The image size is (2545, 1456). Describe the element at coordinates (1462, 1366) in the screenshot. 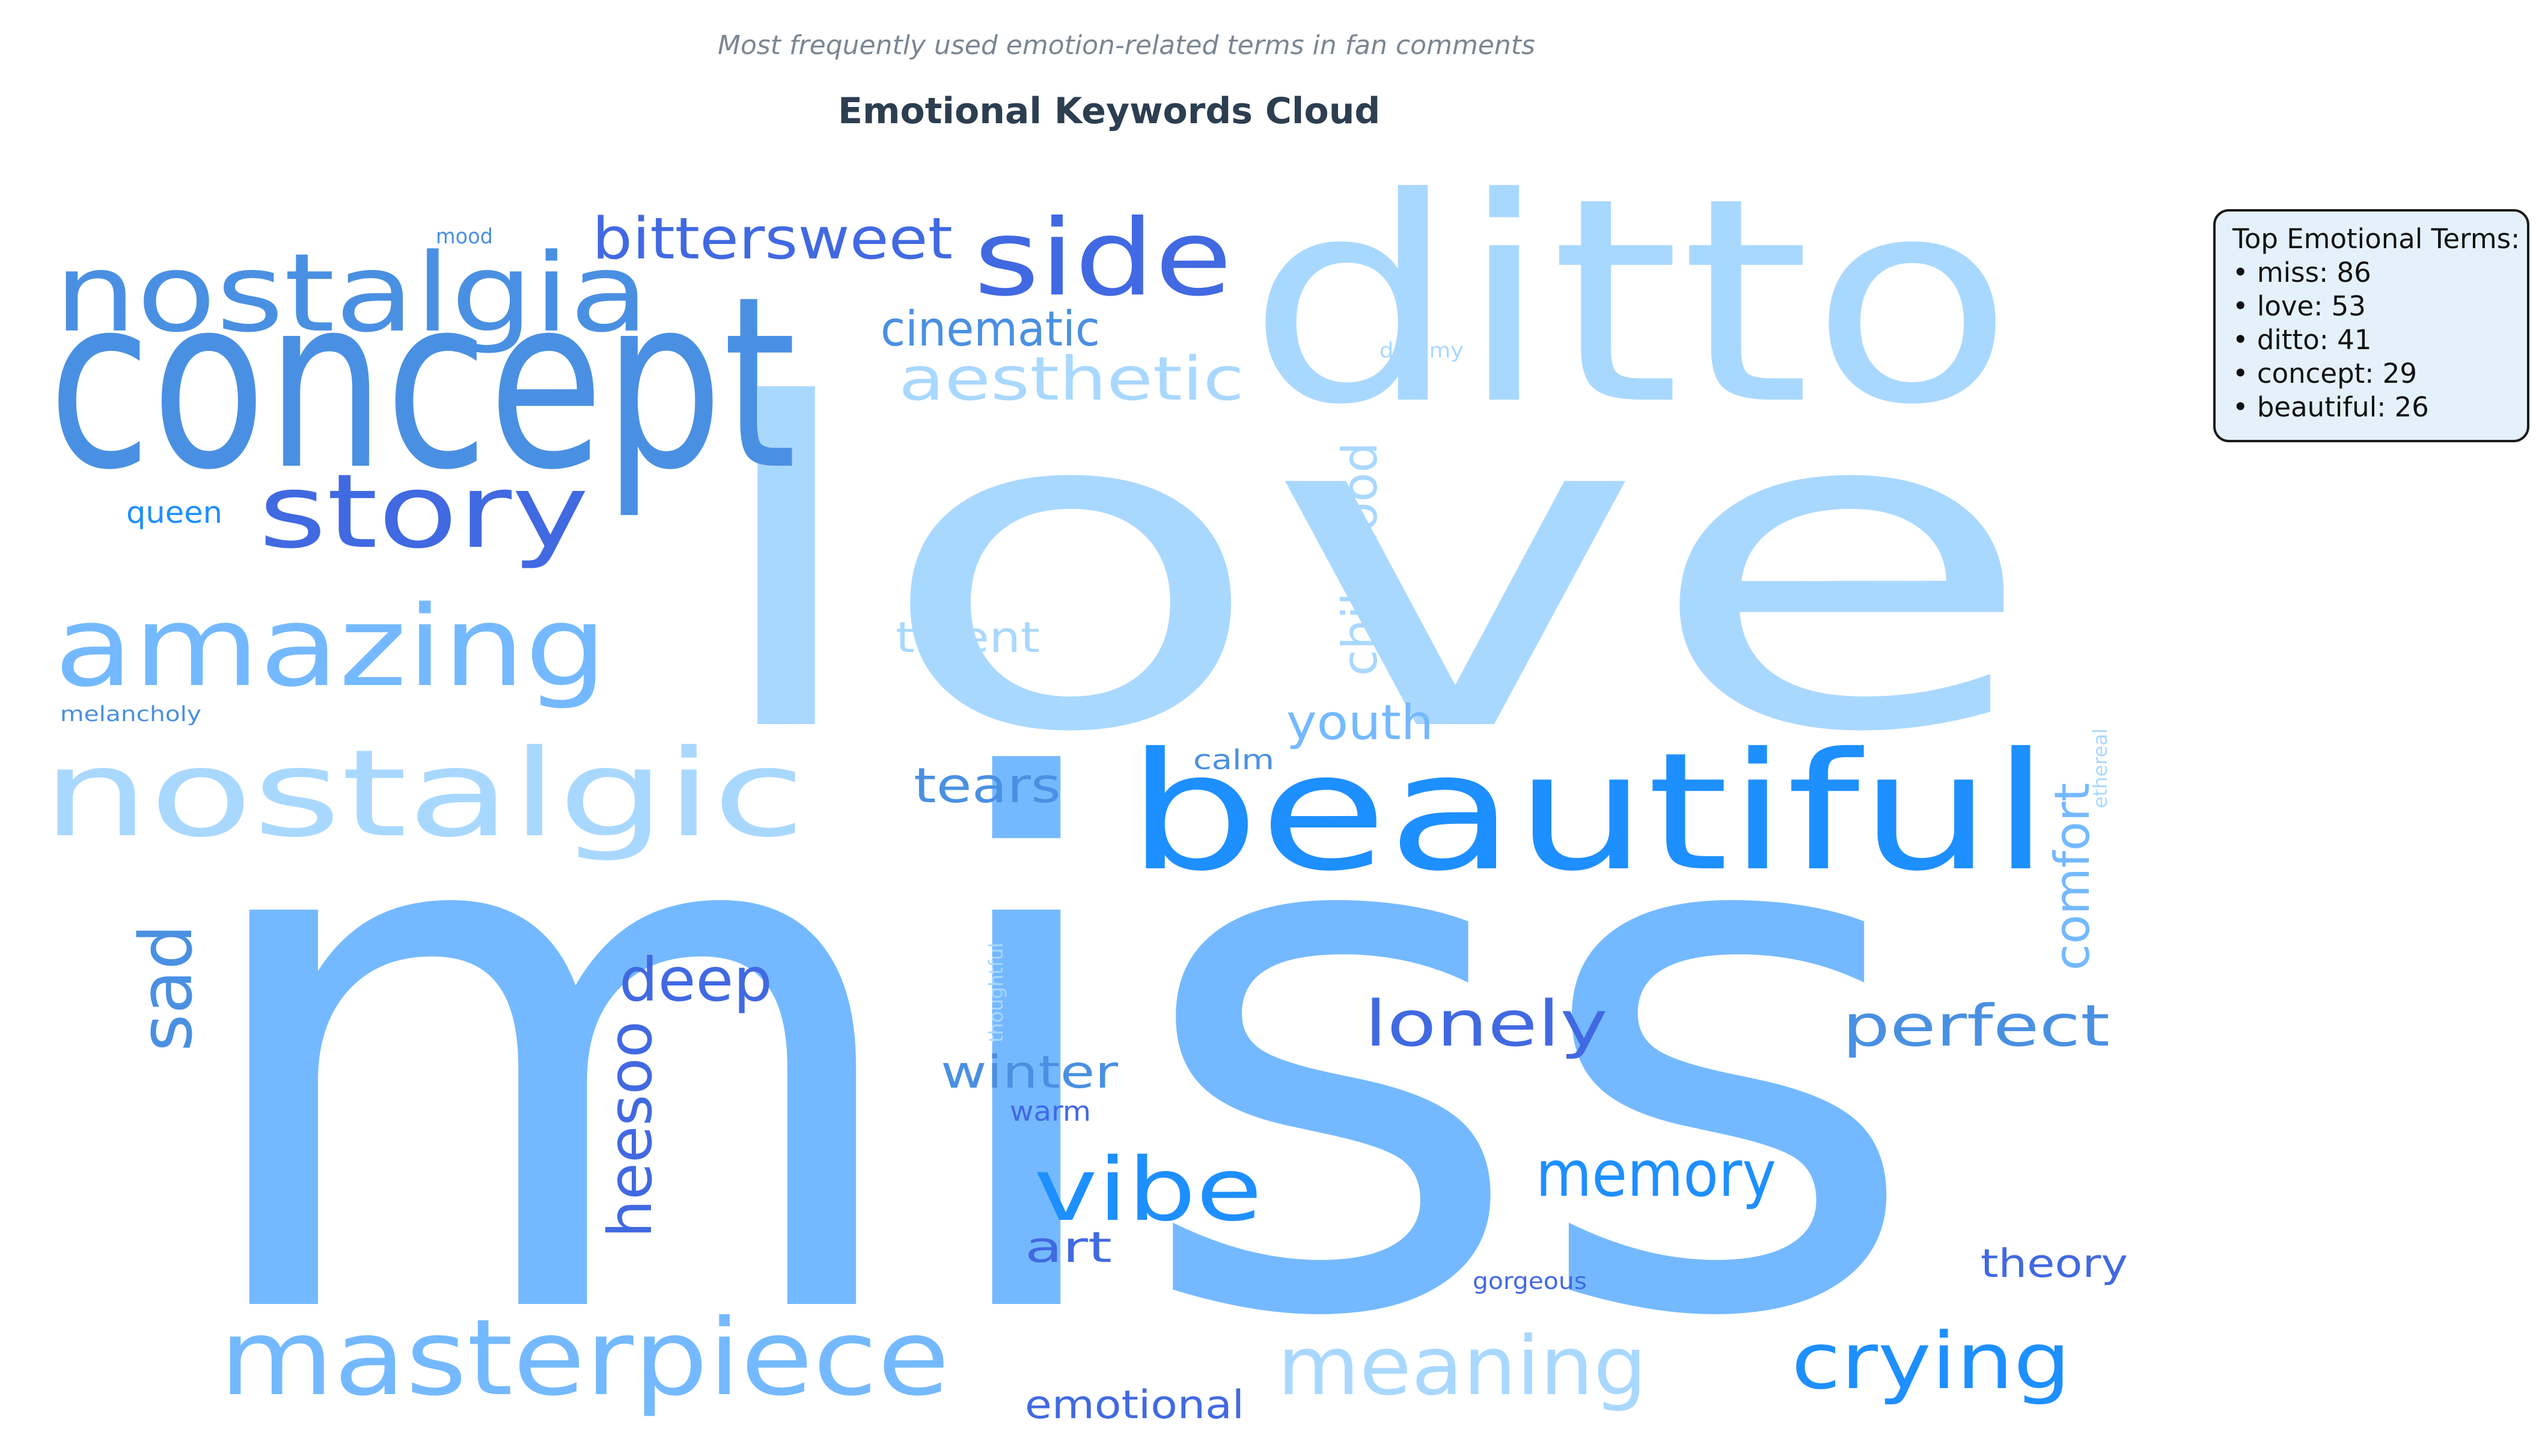

I see `word-meaning: meaning` at that location.